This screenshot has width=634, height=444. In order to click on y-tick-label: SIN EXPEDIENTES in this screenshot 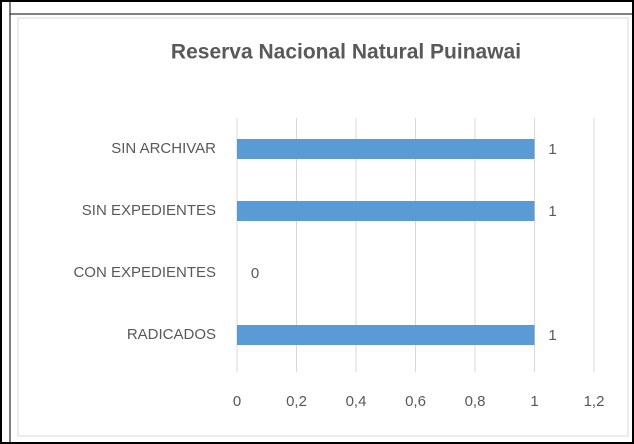, I will do `click(149, 210)`.